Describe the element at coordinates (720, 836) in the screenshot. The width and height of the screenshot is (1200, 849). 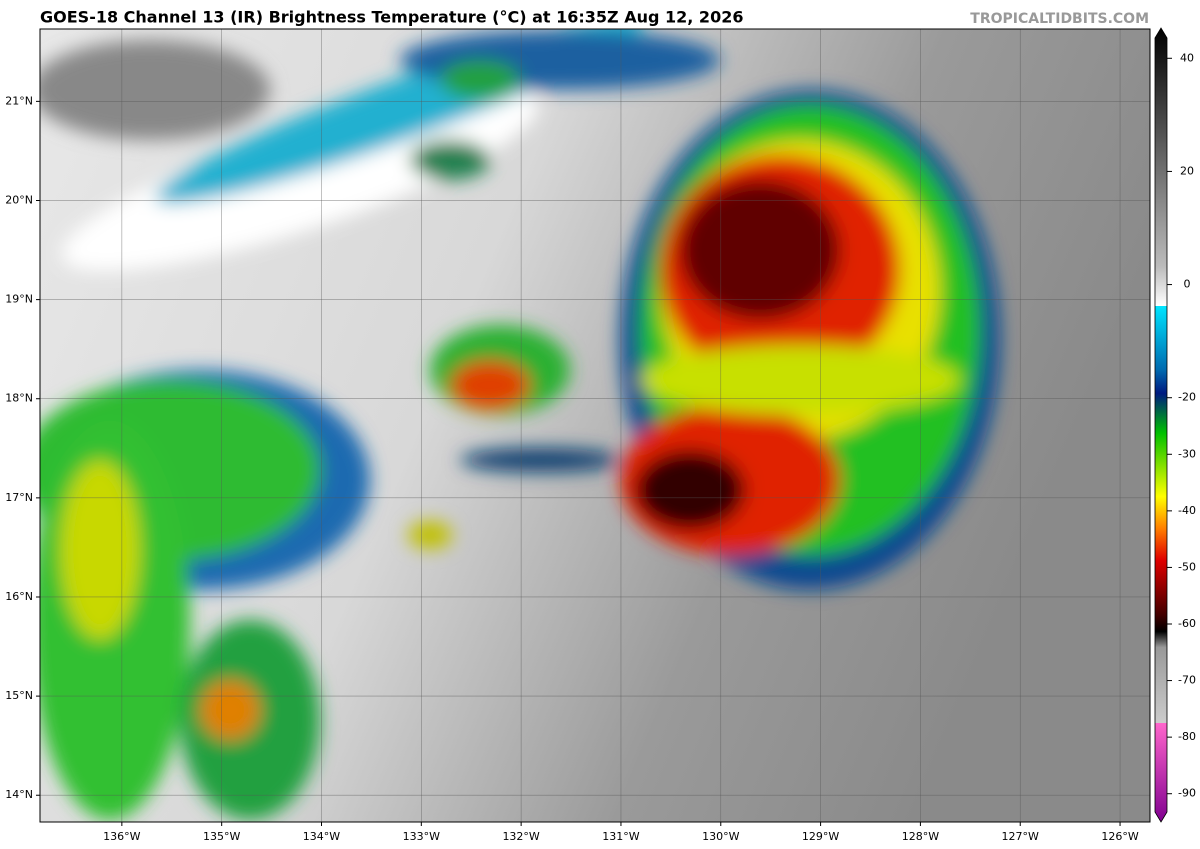
I see `x-tick-label: 130°W` at that location.